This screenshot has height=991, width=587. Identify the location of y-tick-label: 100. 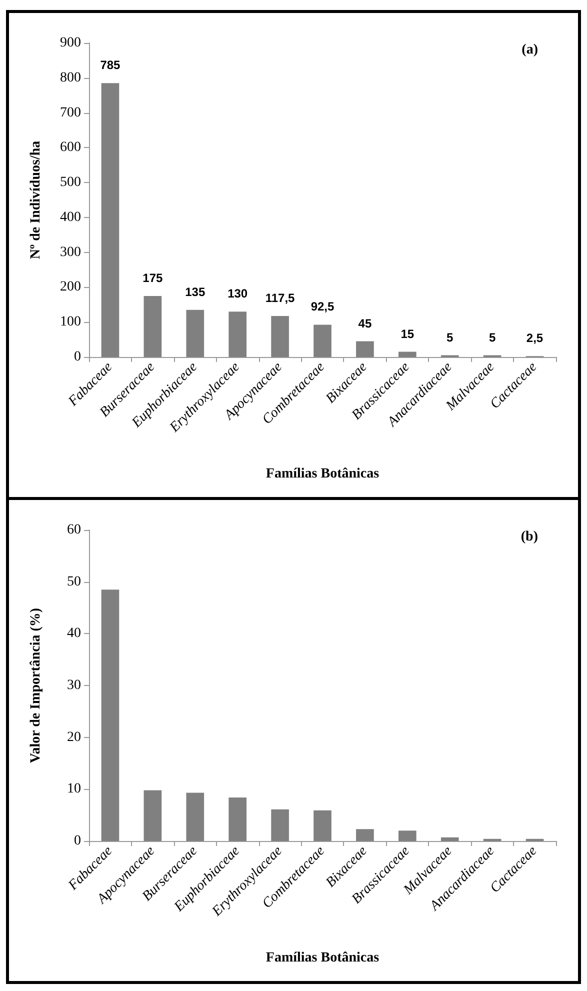
(70, 322).